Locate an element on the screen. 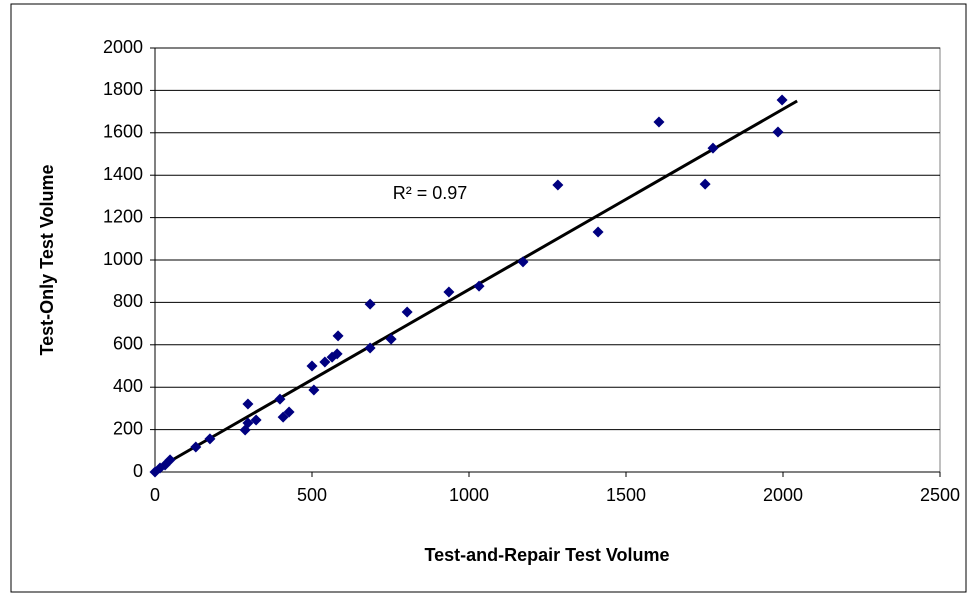 The height and width of the screenshot is (600, 972). x-tick-label: 1000 is located at coordinates (469, 495).